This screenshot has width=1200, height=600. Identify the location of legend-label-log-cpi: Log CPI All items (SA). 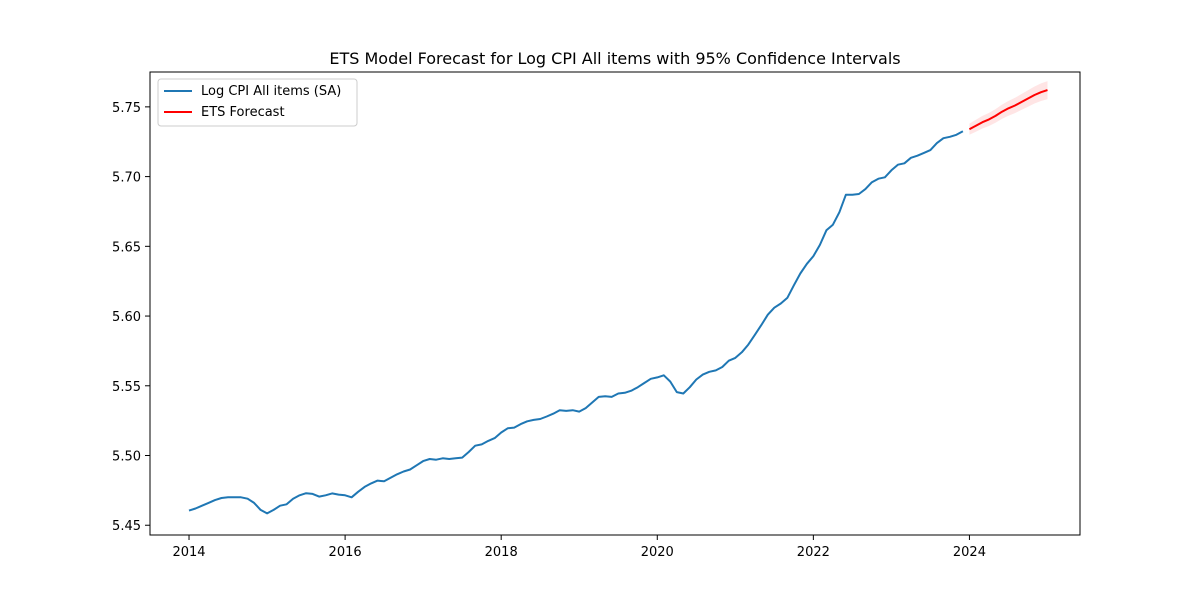
(271, 91).